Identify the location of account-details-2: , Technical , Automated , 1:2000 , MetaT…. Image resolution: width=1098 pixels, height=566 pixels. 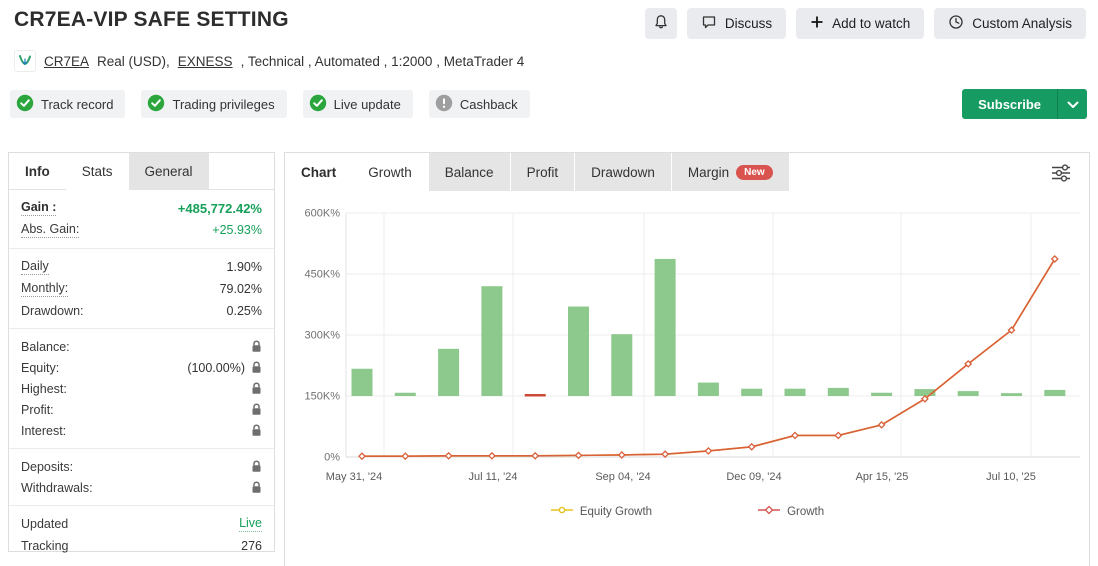
(382, 61).